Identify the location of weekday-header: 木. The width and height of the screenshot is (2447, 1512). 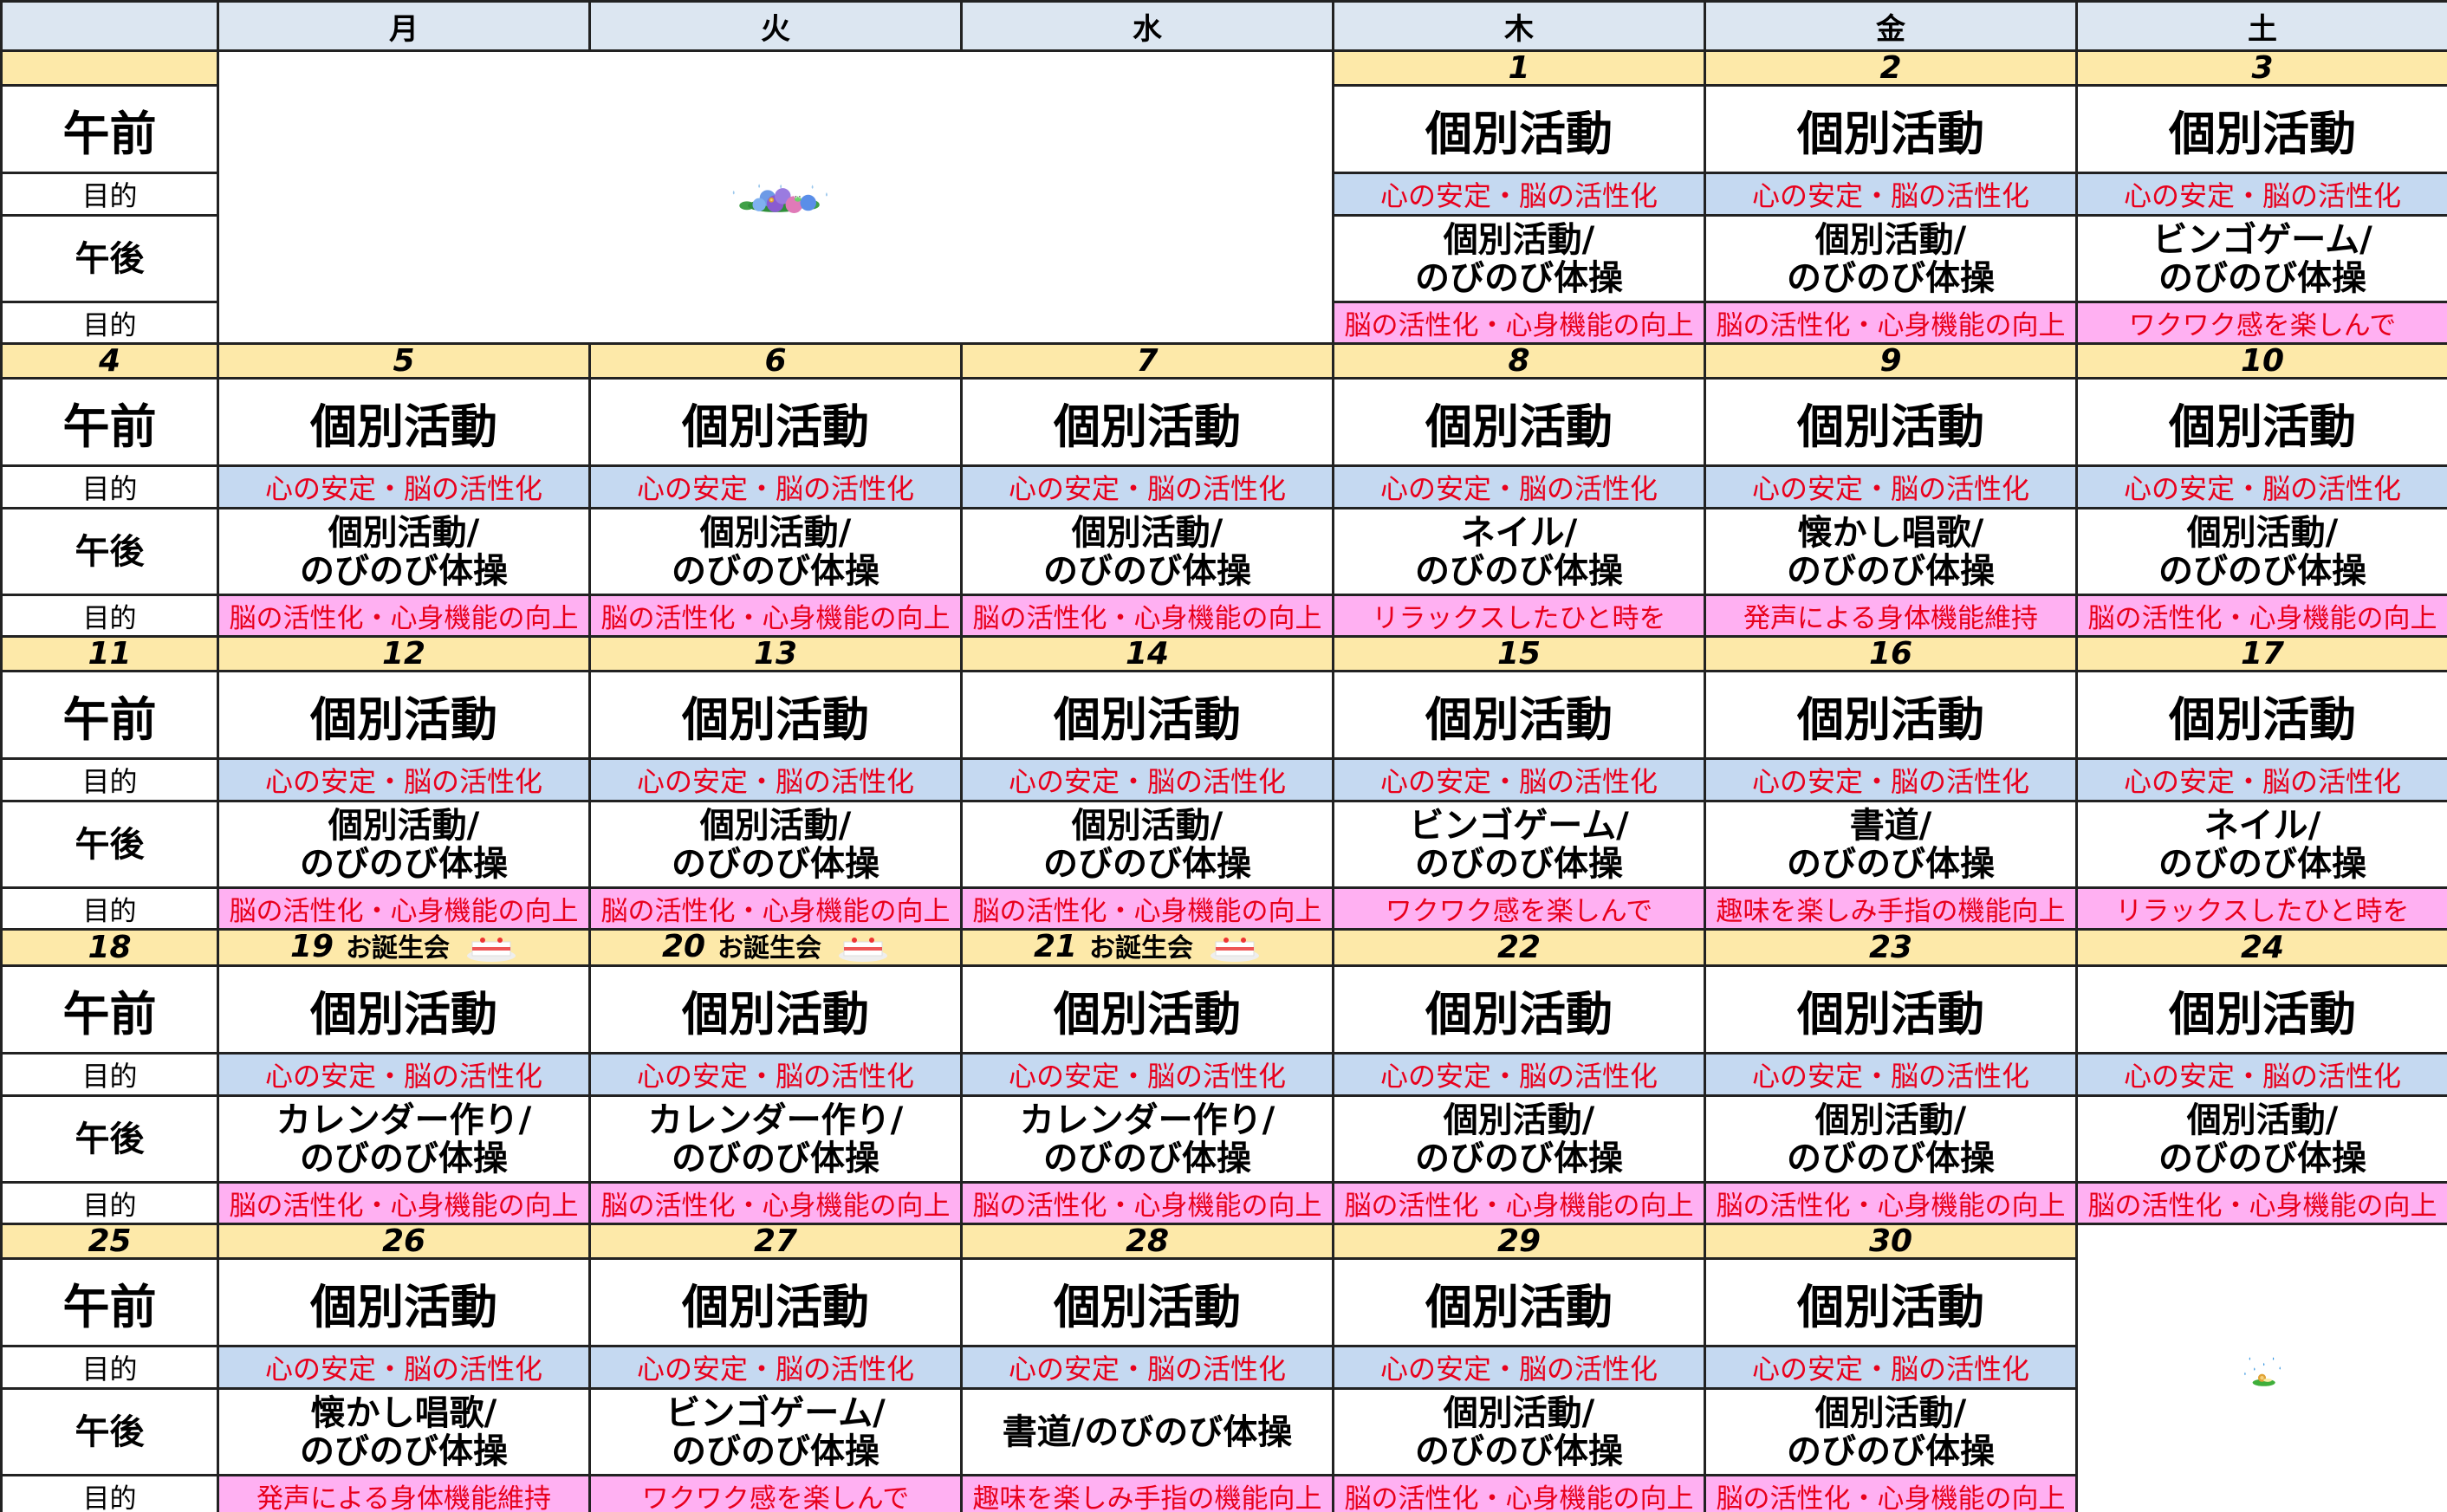
(1519, 26).